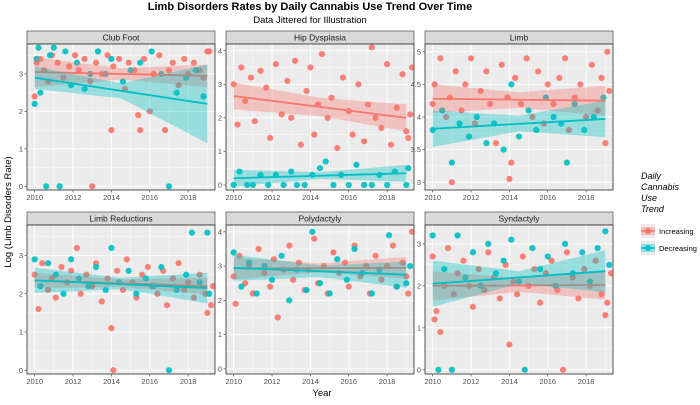  Describe the element at coordinates (649, 198) in the screenshot. I see `legend-title: Use` at that location.